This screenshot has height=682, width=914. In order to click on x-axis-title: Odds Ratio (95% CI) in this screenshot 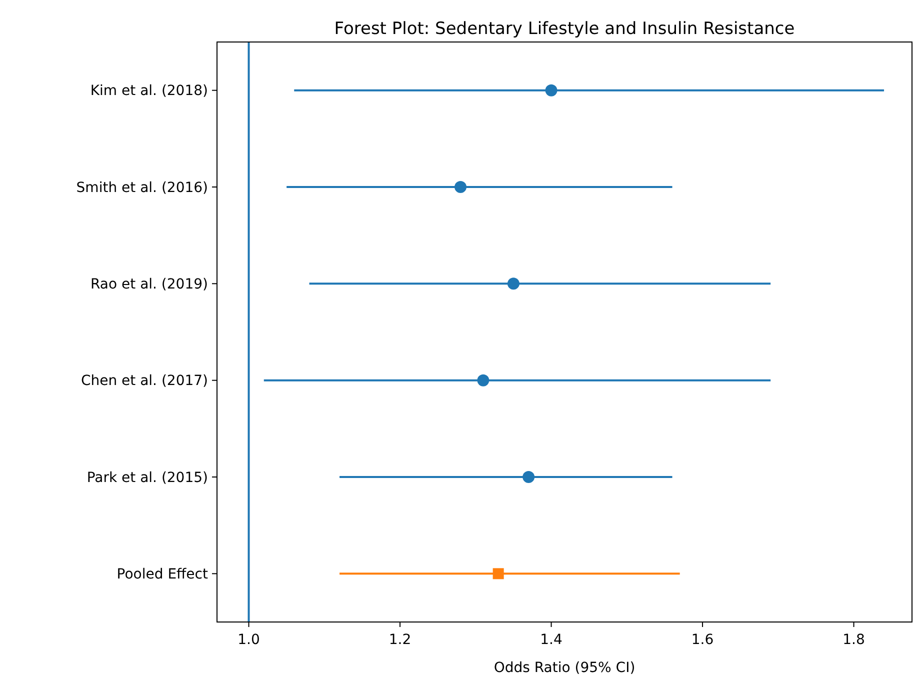, I will do `click(565, 668)`.